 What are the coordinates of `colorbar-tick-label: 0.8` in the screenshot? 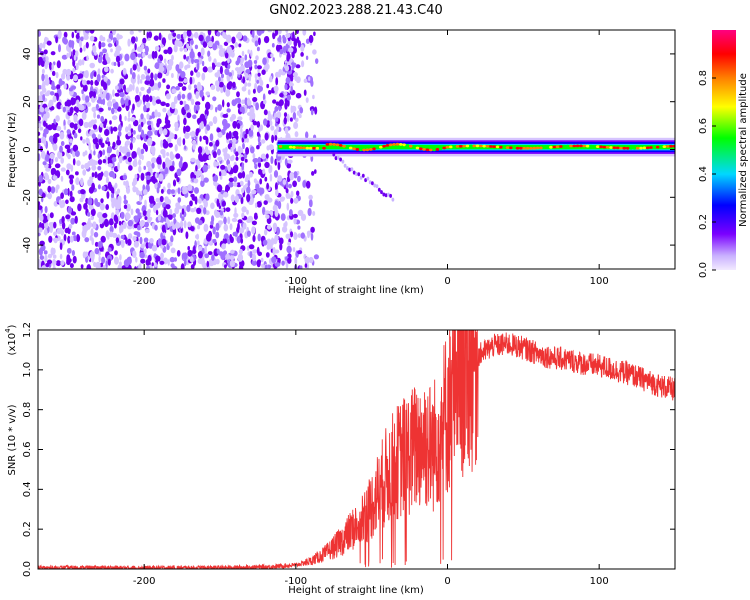 It's located at (703, 78).